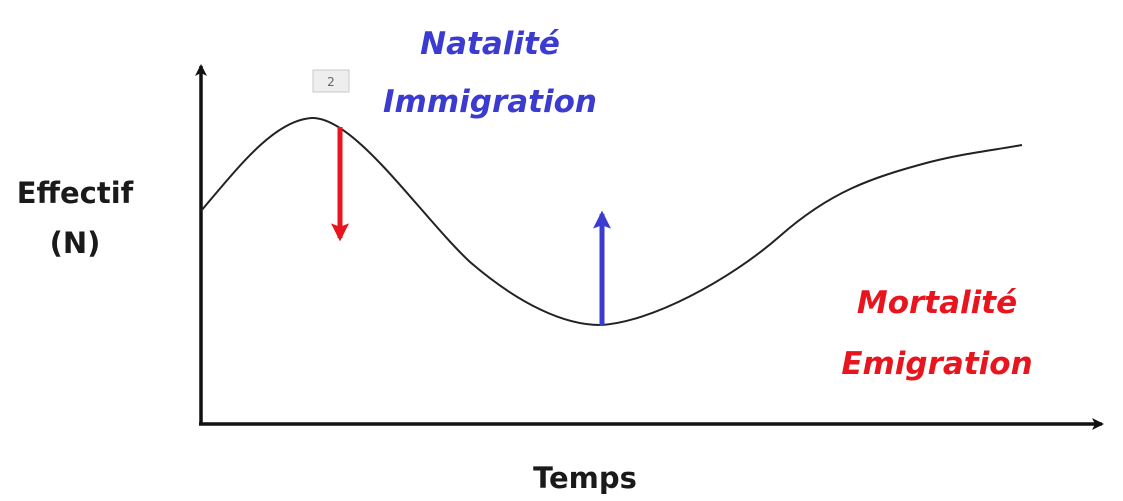  Describe the element at coordinates (490, 44) in the screenshot. I see `increase-factor-natalite: Natalité` at that location.